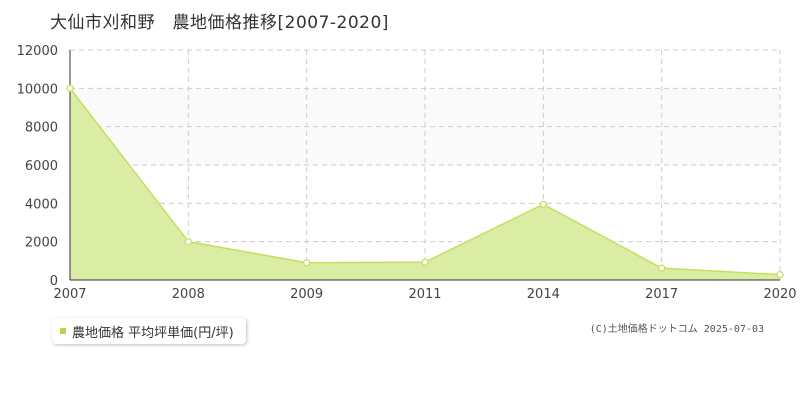 The width and height of the screenshot is (800, 400). What do you see at coordinates (37, 51) in the screenshot?
I see `y-tick-label: 12000` at bounding box center [37, 51].